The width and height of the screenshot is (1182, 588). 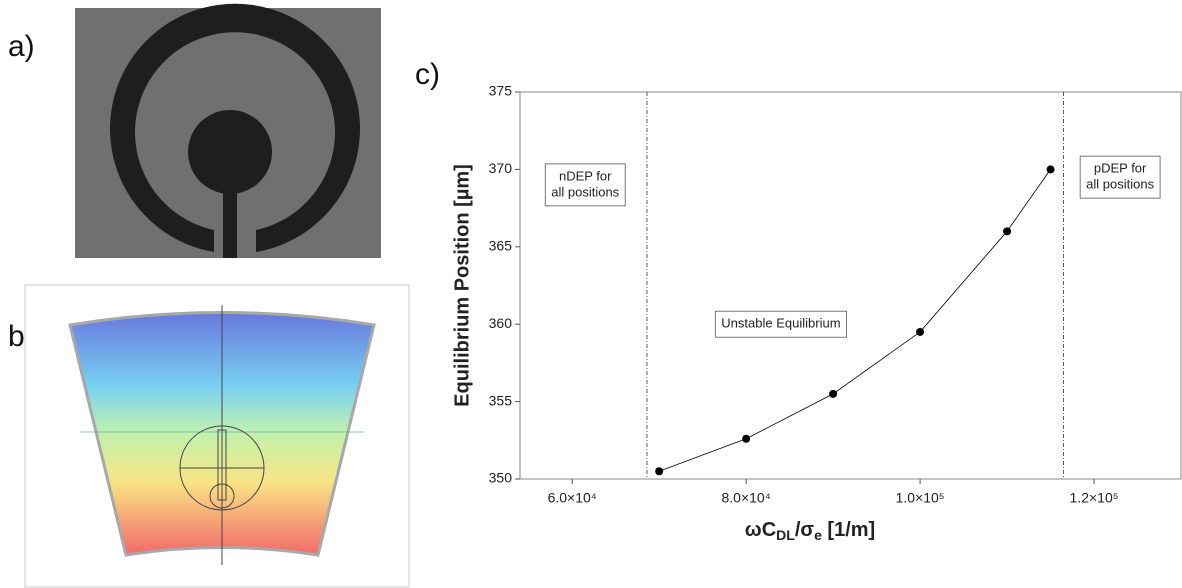 What do you see at coordinates (1094, 498) in the screenshot?
I see `x-tick-label: 1.2×10⁵` at bounding box center [1094, 498].